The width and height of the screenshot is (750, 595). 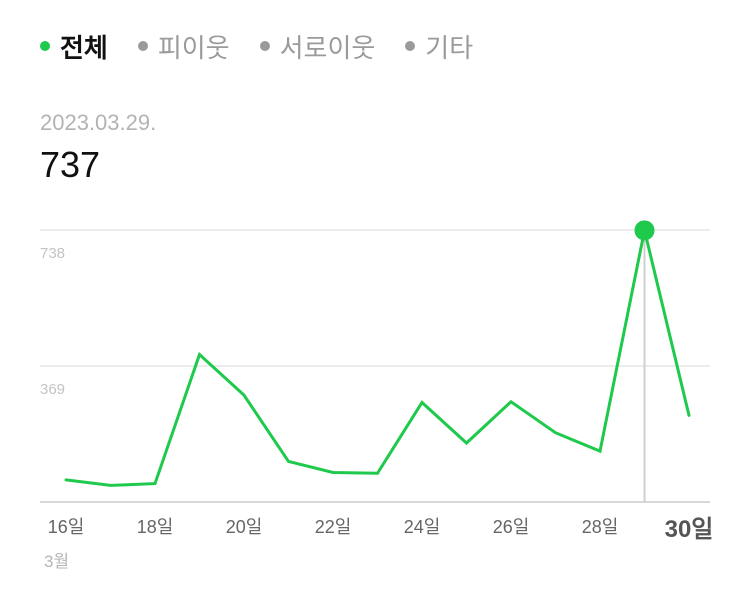 I want to click on x-tick-label: 26일, so click(x=511, y=527).